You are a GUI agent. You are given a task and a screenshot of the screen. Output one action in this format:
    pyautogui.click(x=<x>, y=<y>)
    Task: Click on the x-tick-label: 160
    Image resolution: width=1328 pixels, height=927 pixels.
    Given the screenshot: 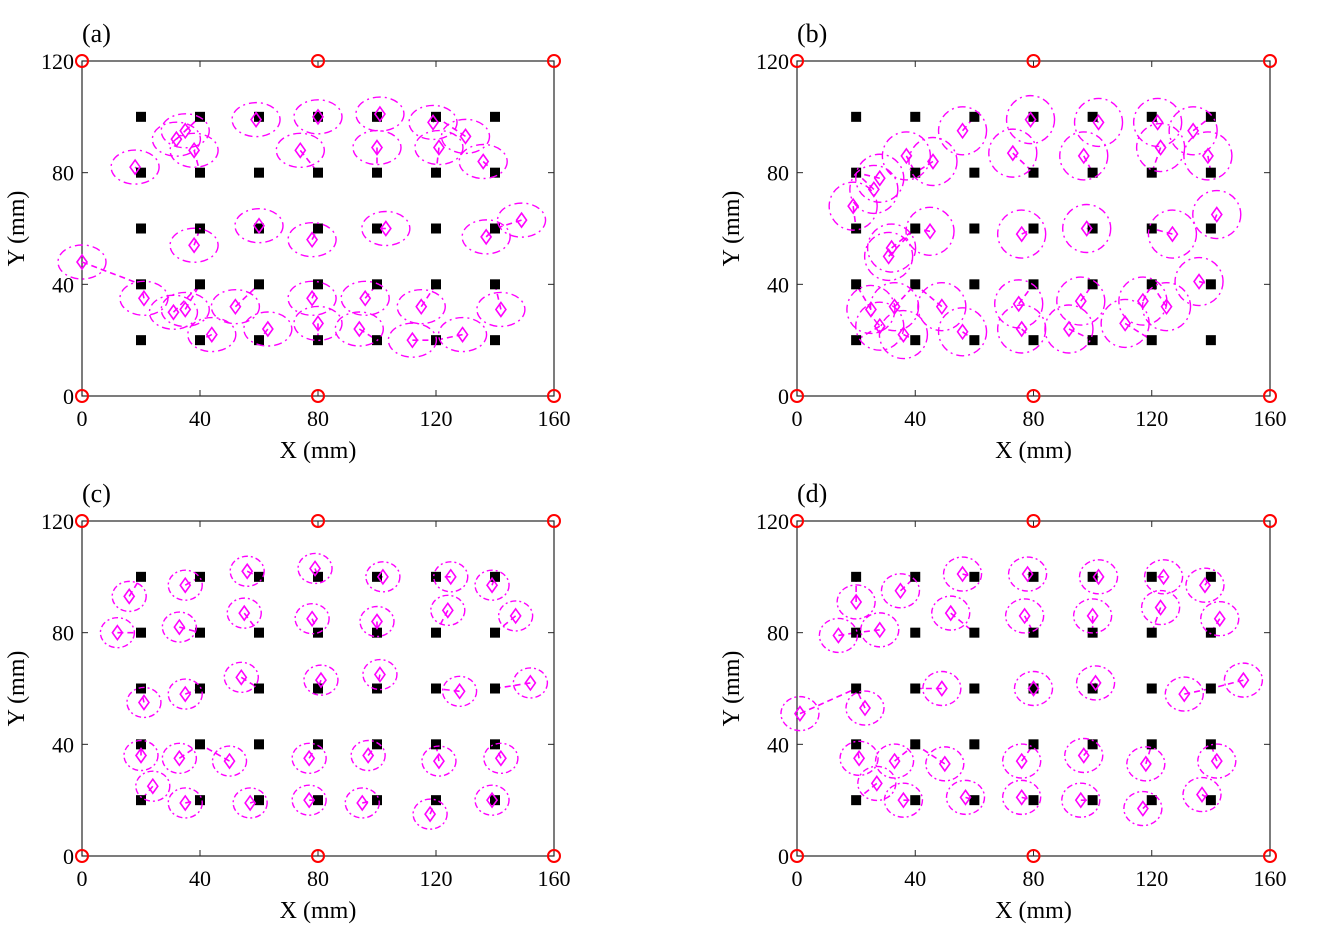 What is the action you would take?
    pyautogui.click(x=1270, y=878)
    